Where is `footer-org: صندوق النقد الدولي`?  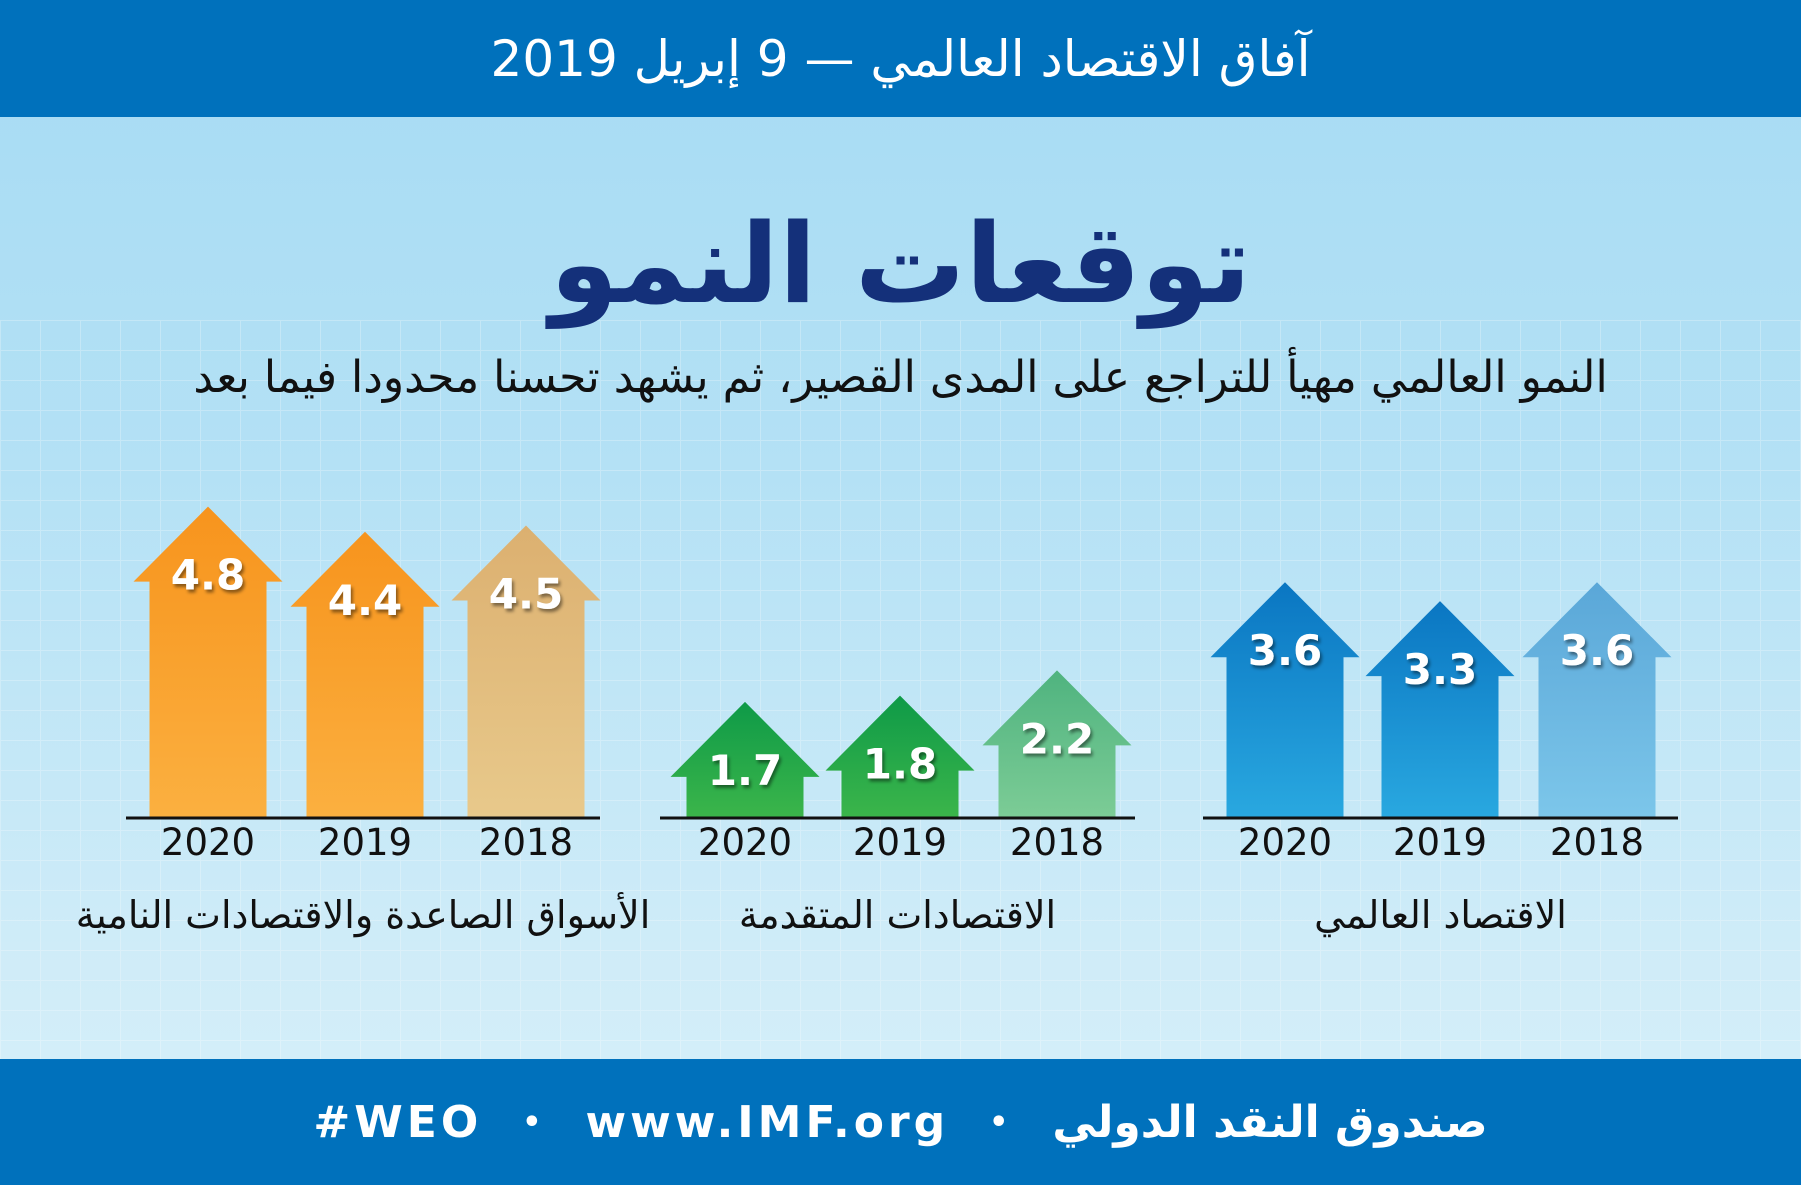 footer-org: صندوق النقد الدولي is located at coordinates (1270, 1122).